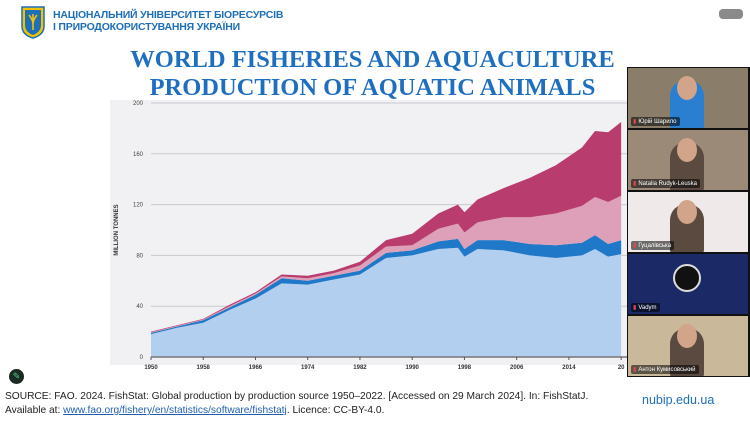 Image resolution: width=750 pixels, height=422 pixels. I want to click on y-tick-label: 200, so click(138, 104).